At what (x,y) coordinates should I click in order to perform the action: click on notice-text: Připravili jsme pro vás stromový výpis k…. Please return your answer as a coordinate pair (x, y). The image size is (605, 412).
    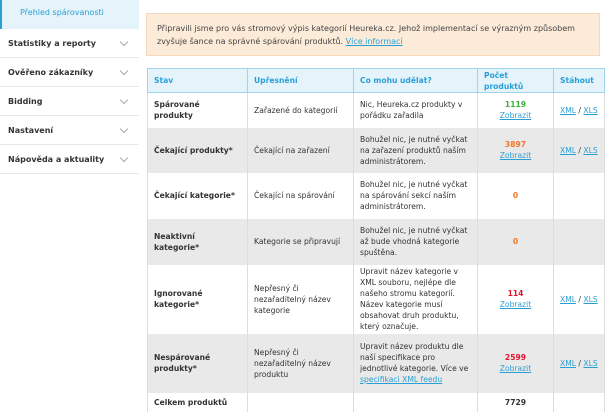
    Looking at the image, I should click on (366, 35).